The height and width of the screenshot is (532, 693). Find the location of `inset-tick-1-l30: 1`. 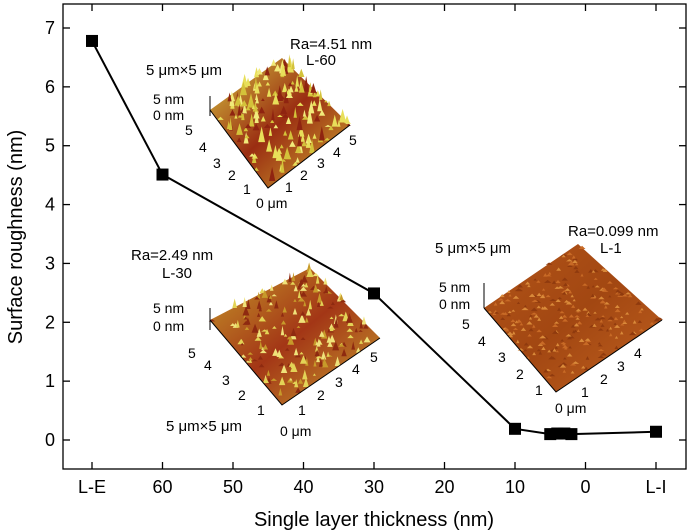

inset-tick-1-l30: 1 is located at coordinates (261, 410).